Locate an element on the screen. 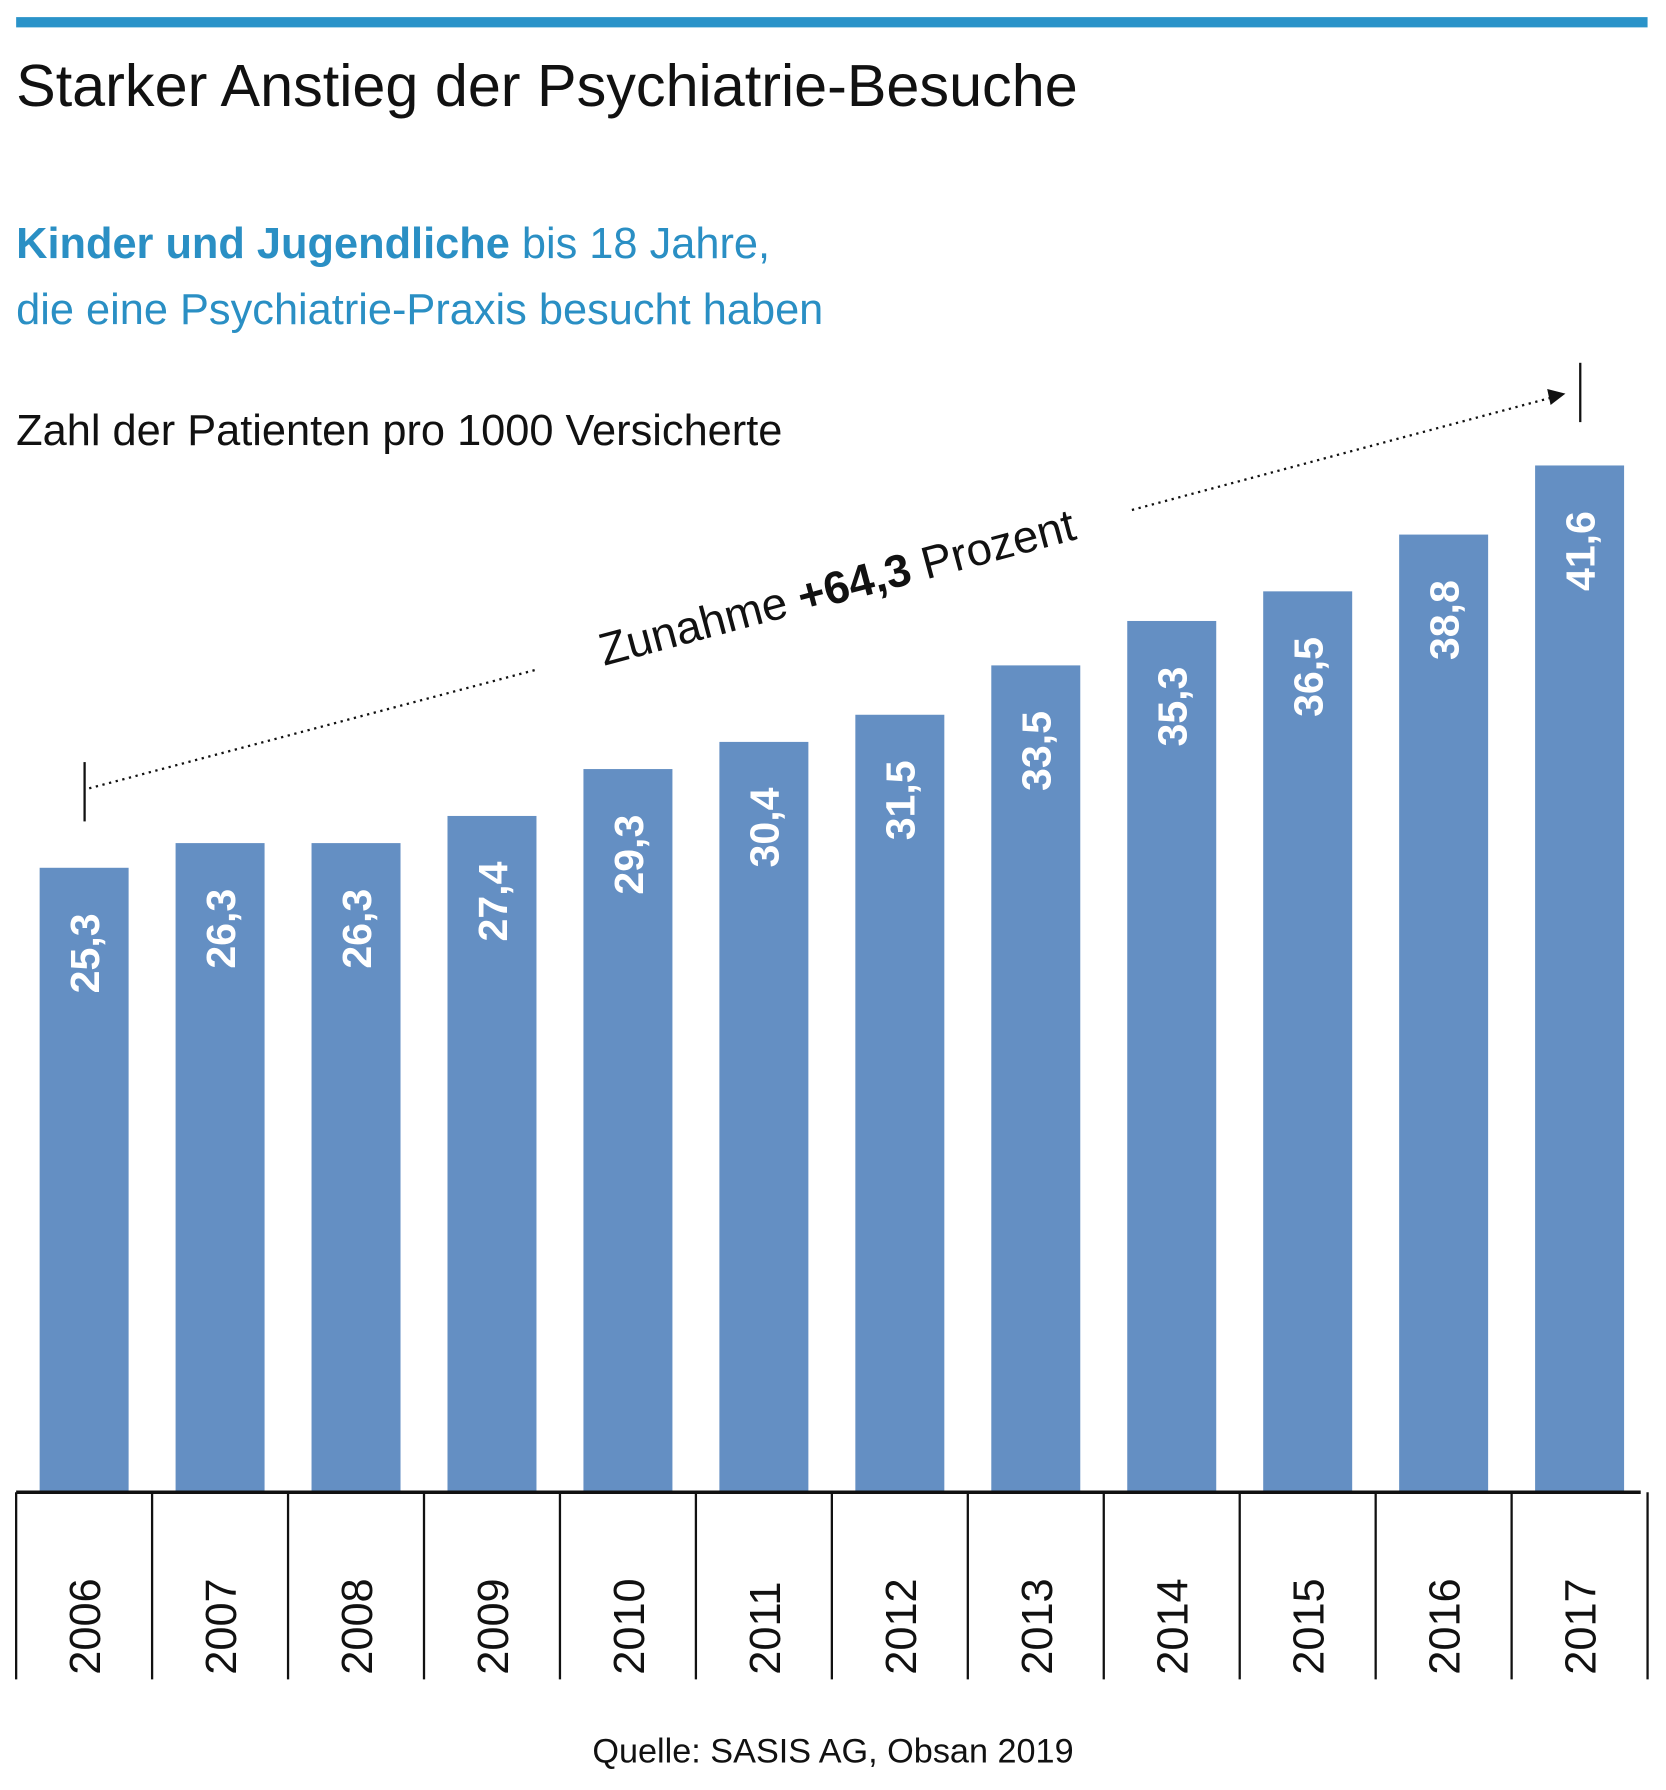  bar-value-label: 27,4 is located at coordinates (493, 901).